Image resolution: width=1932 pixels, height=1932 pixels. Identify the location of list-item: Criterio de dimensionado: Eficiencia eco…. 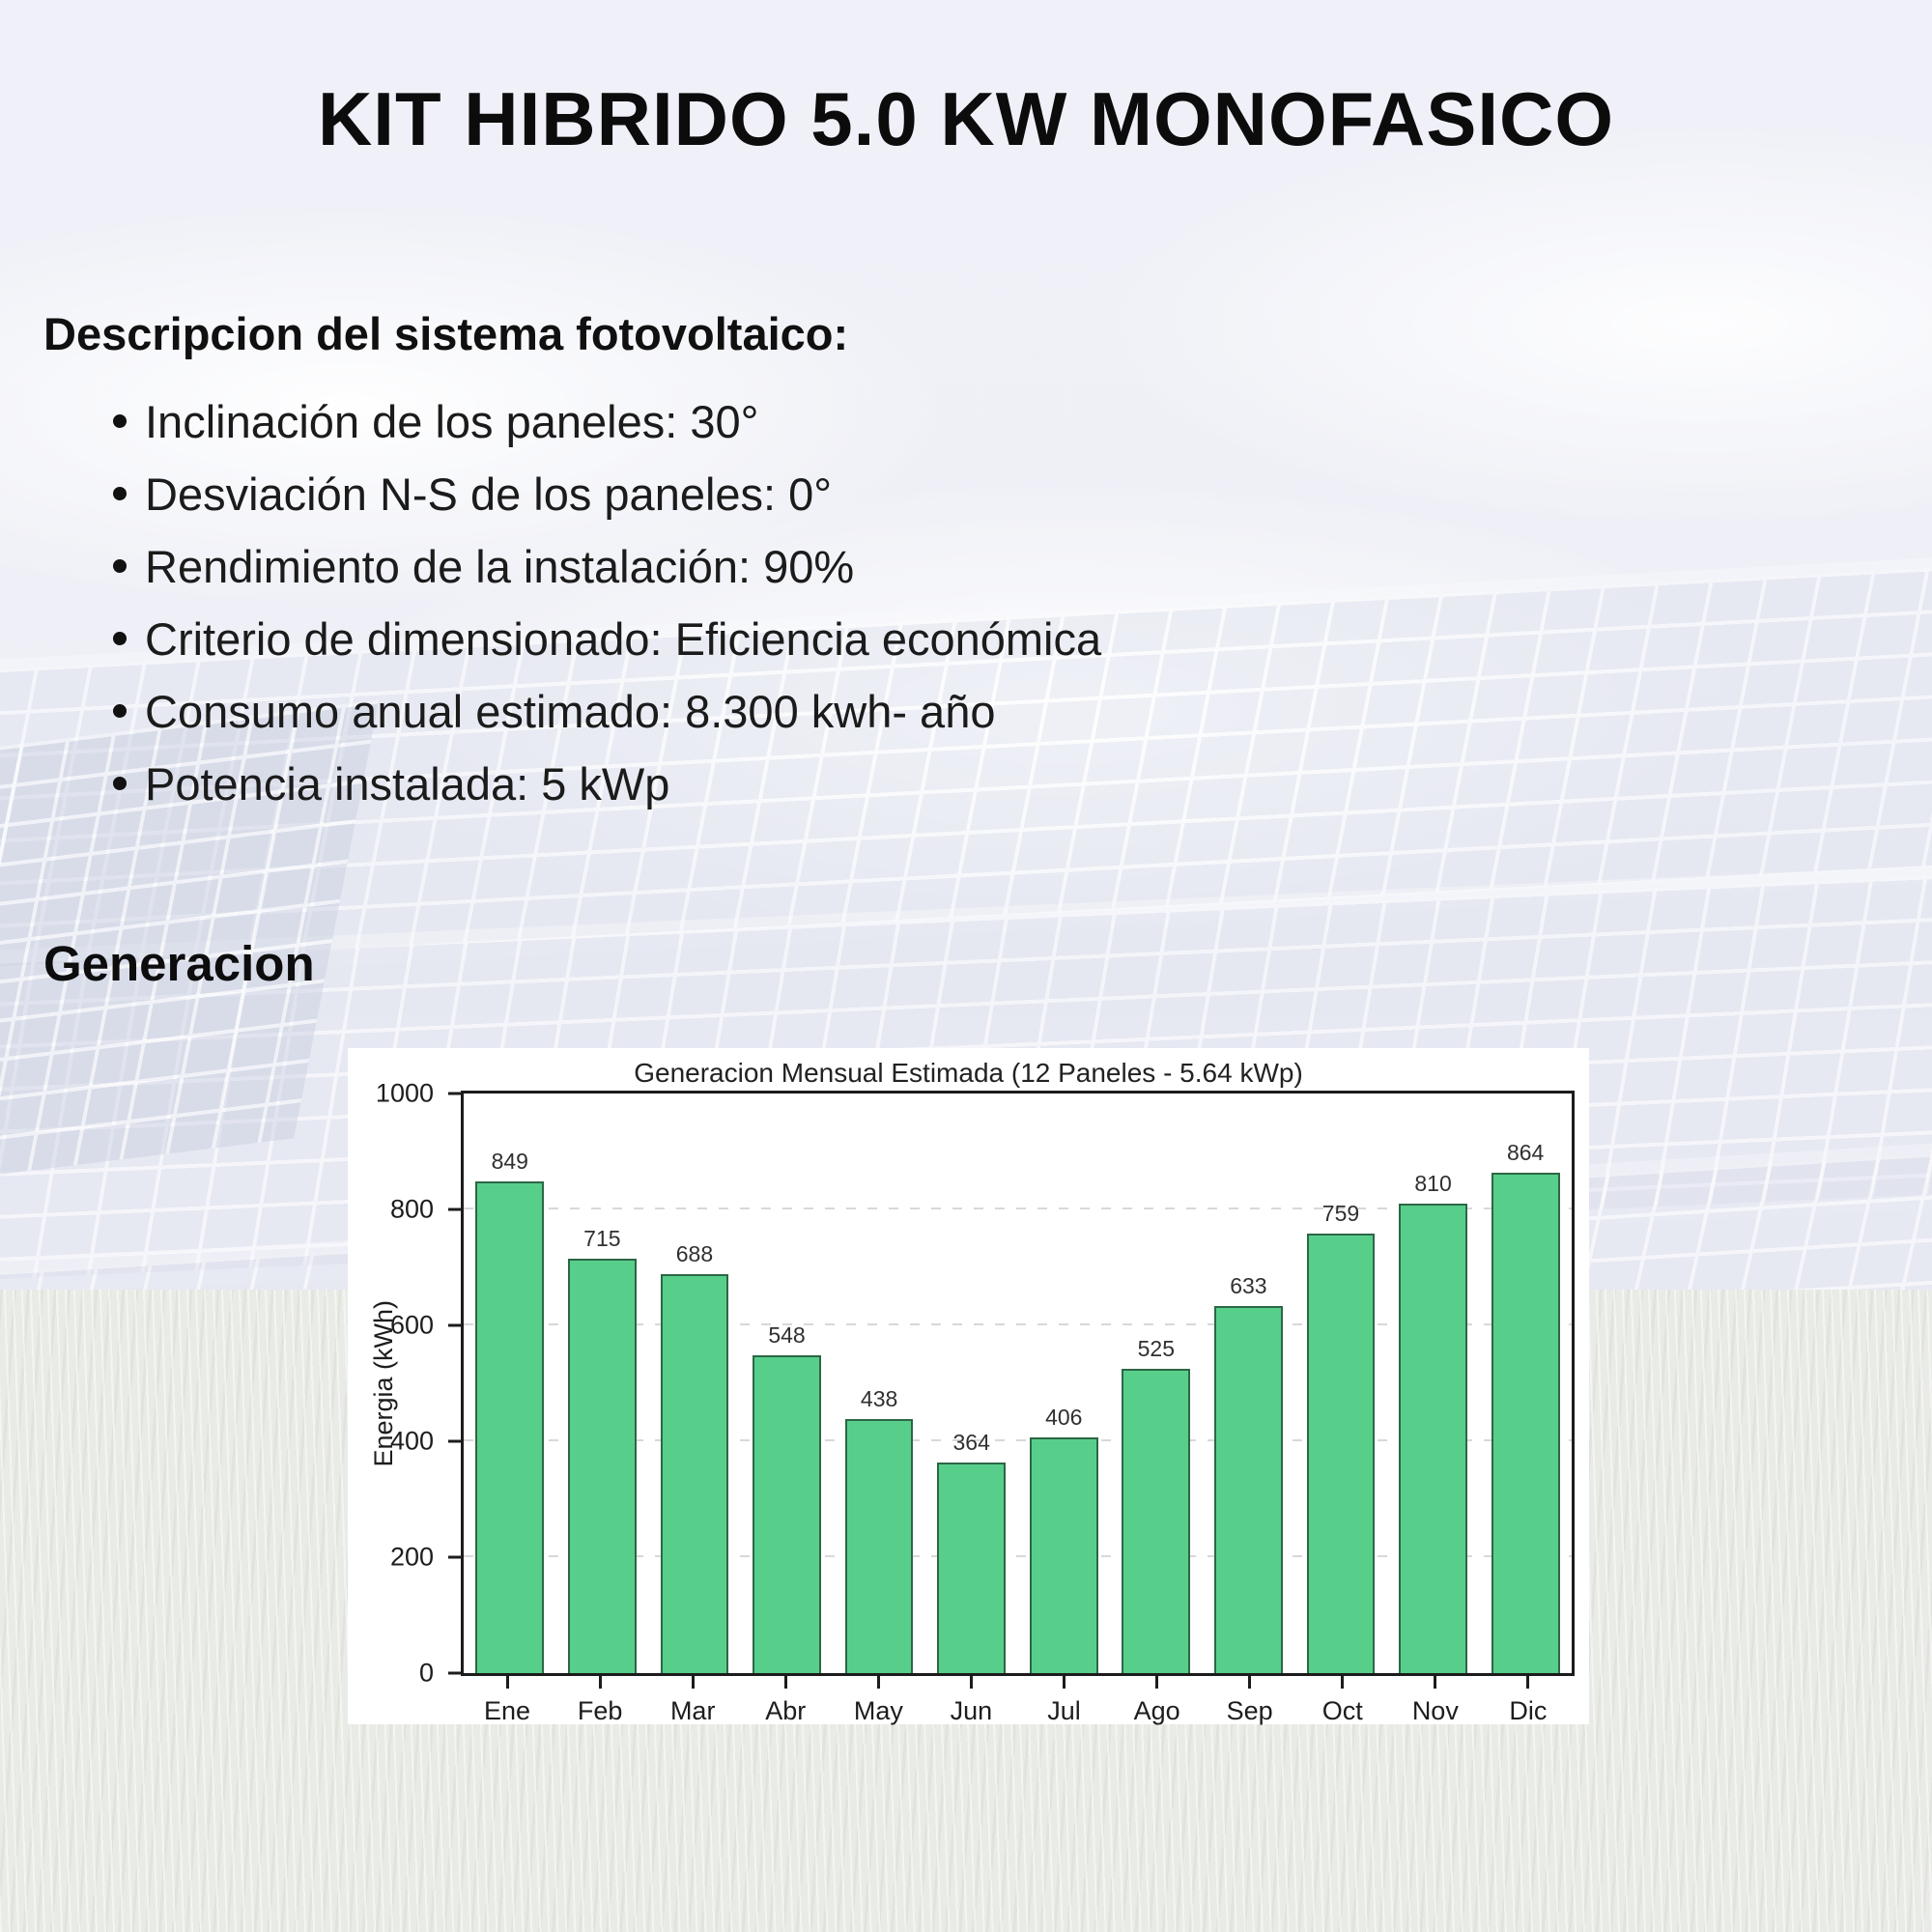
(973, 639).